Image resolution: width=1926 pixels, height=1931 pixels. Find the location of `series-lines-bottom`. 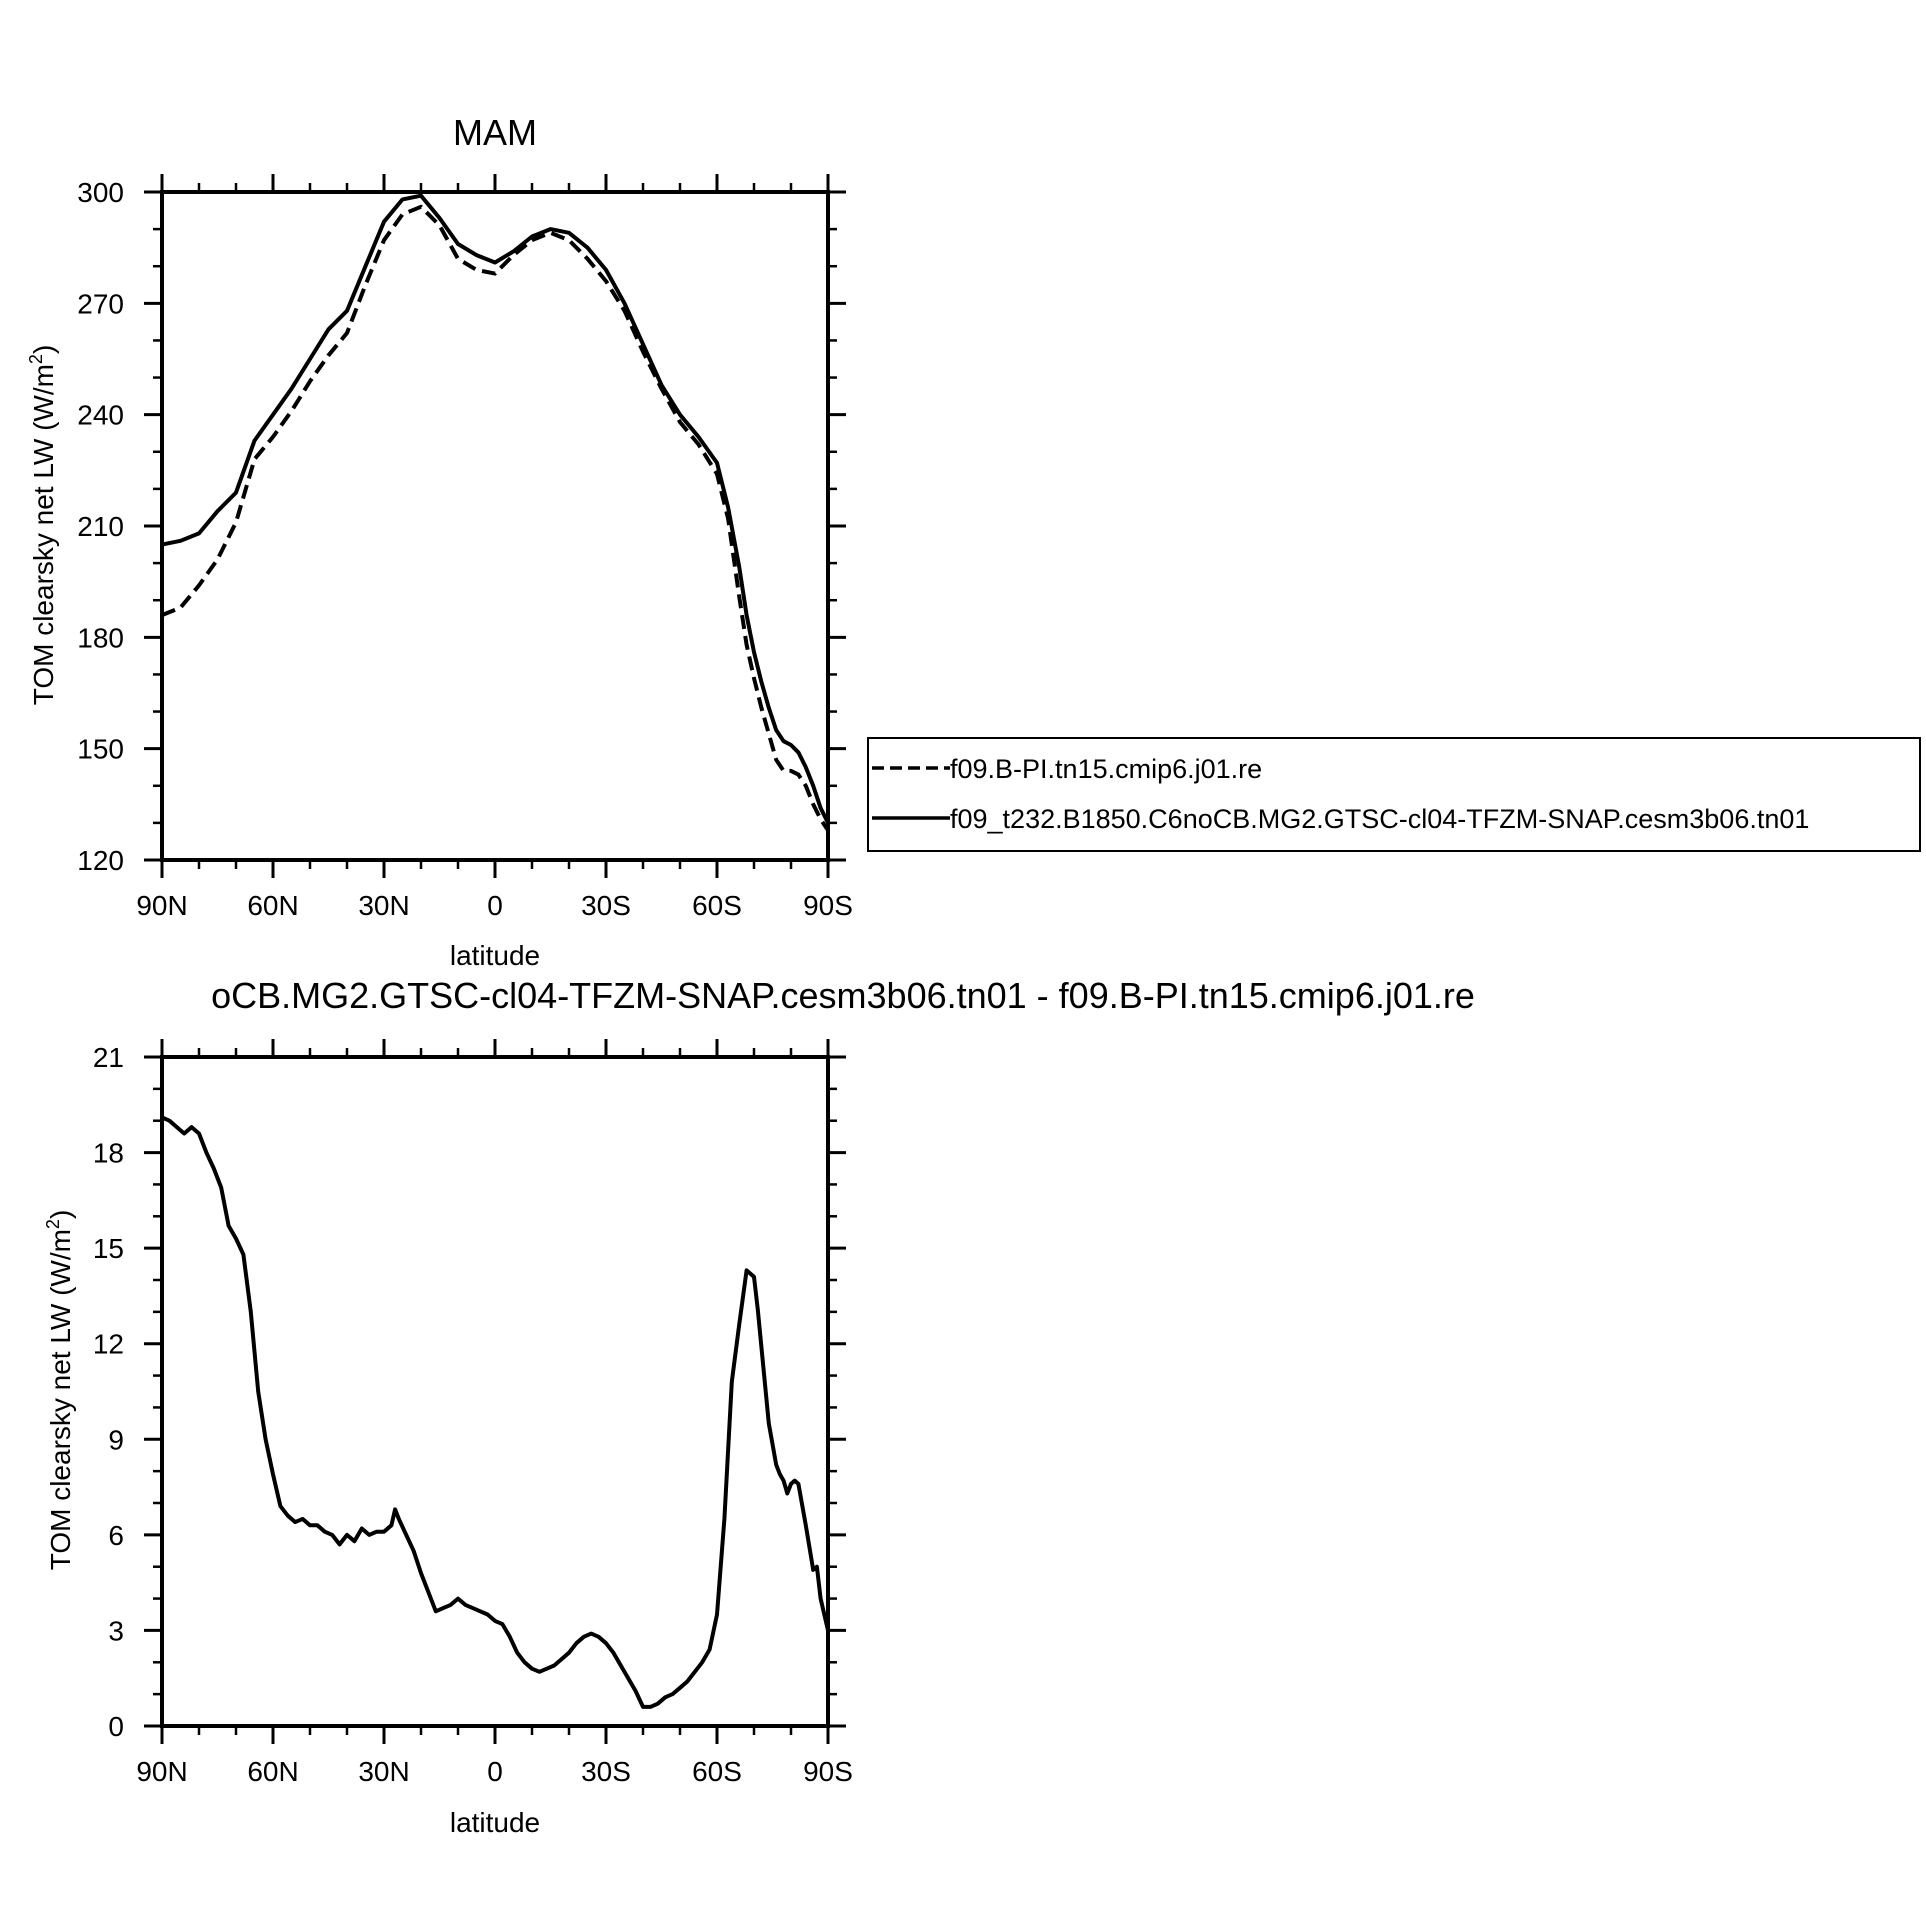

series-lines-bottom is located at coordinates (495, 1412).